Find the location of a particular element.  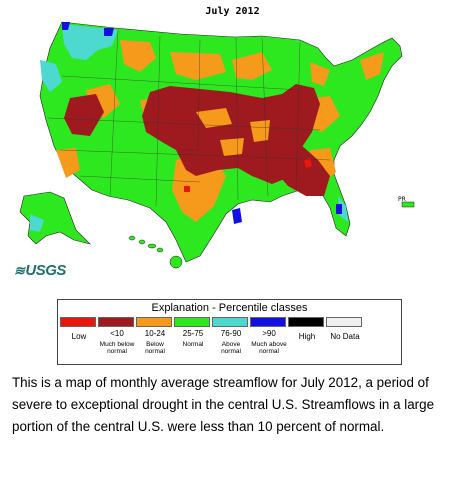

legend-range: 76-90 is located at coordinates (231, 333).